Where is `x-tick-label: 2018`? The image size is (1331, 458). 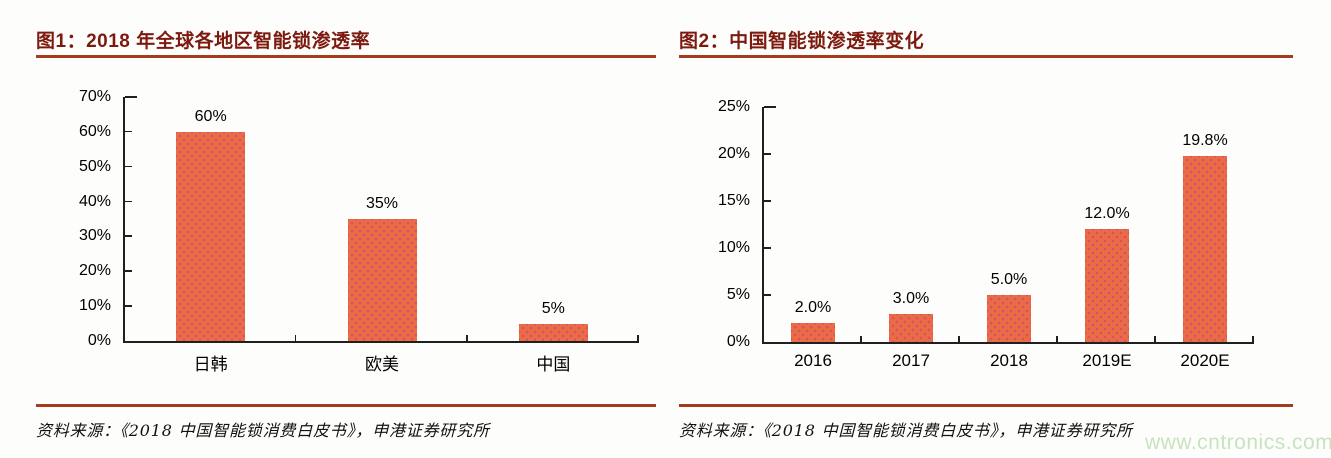
x-tick-label: 2018 is located at coordinates (1009, 360).